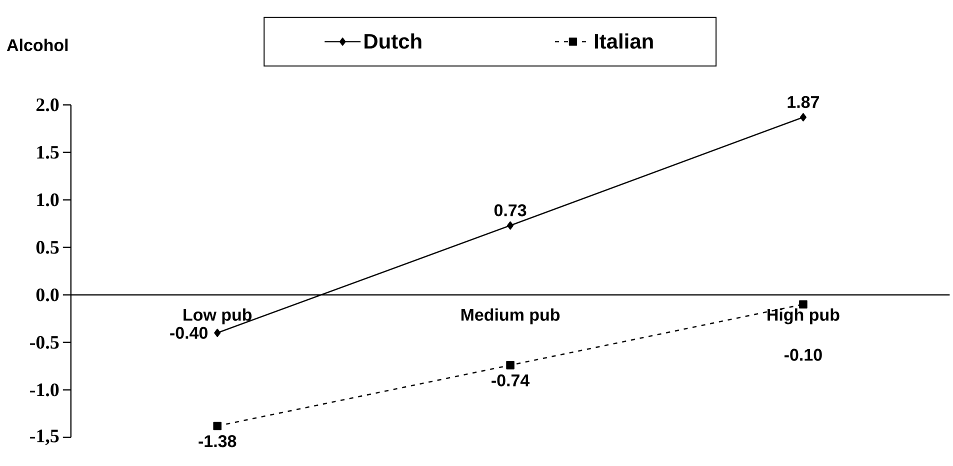 This screenshot has width=953, height=466. What do you see at coordinates (37, 45) in the screenshot?
I see `y-axis-title: Alcohol` at bounding box center [37, 45].